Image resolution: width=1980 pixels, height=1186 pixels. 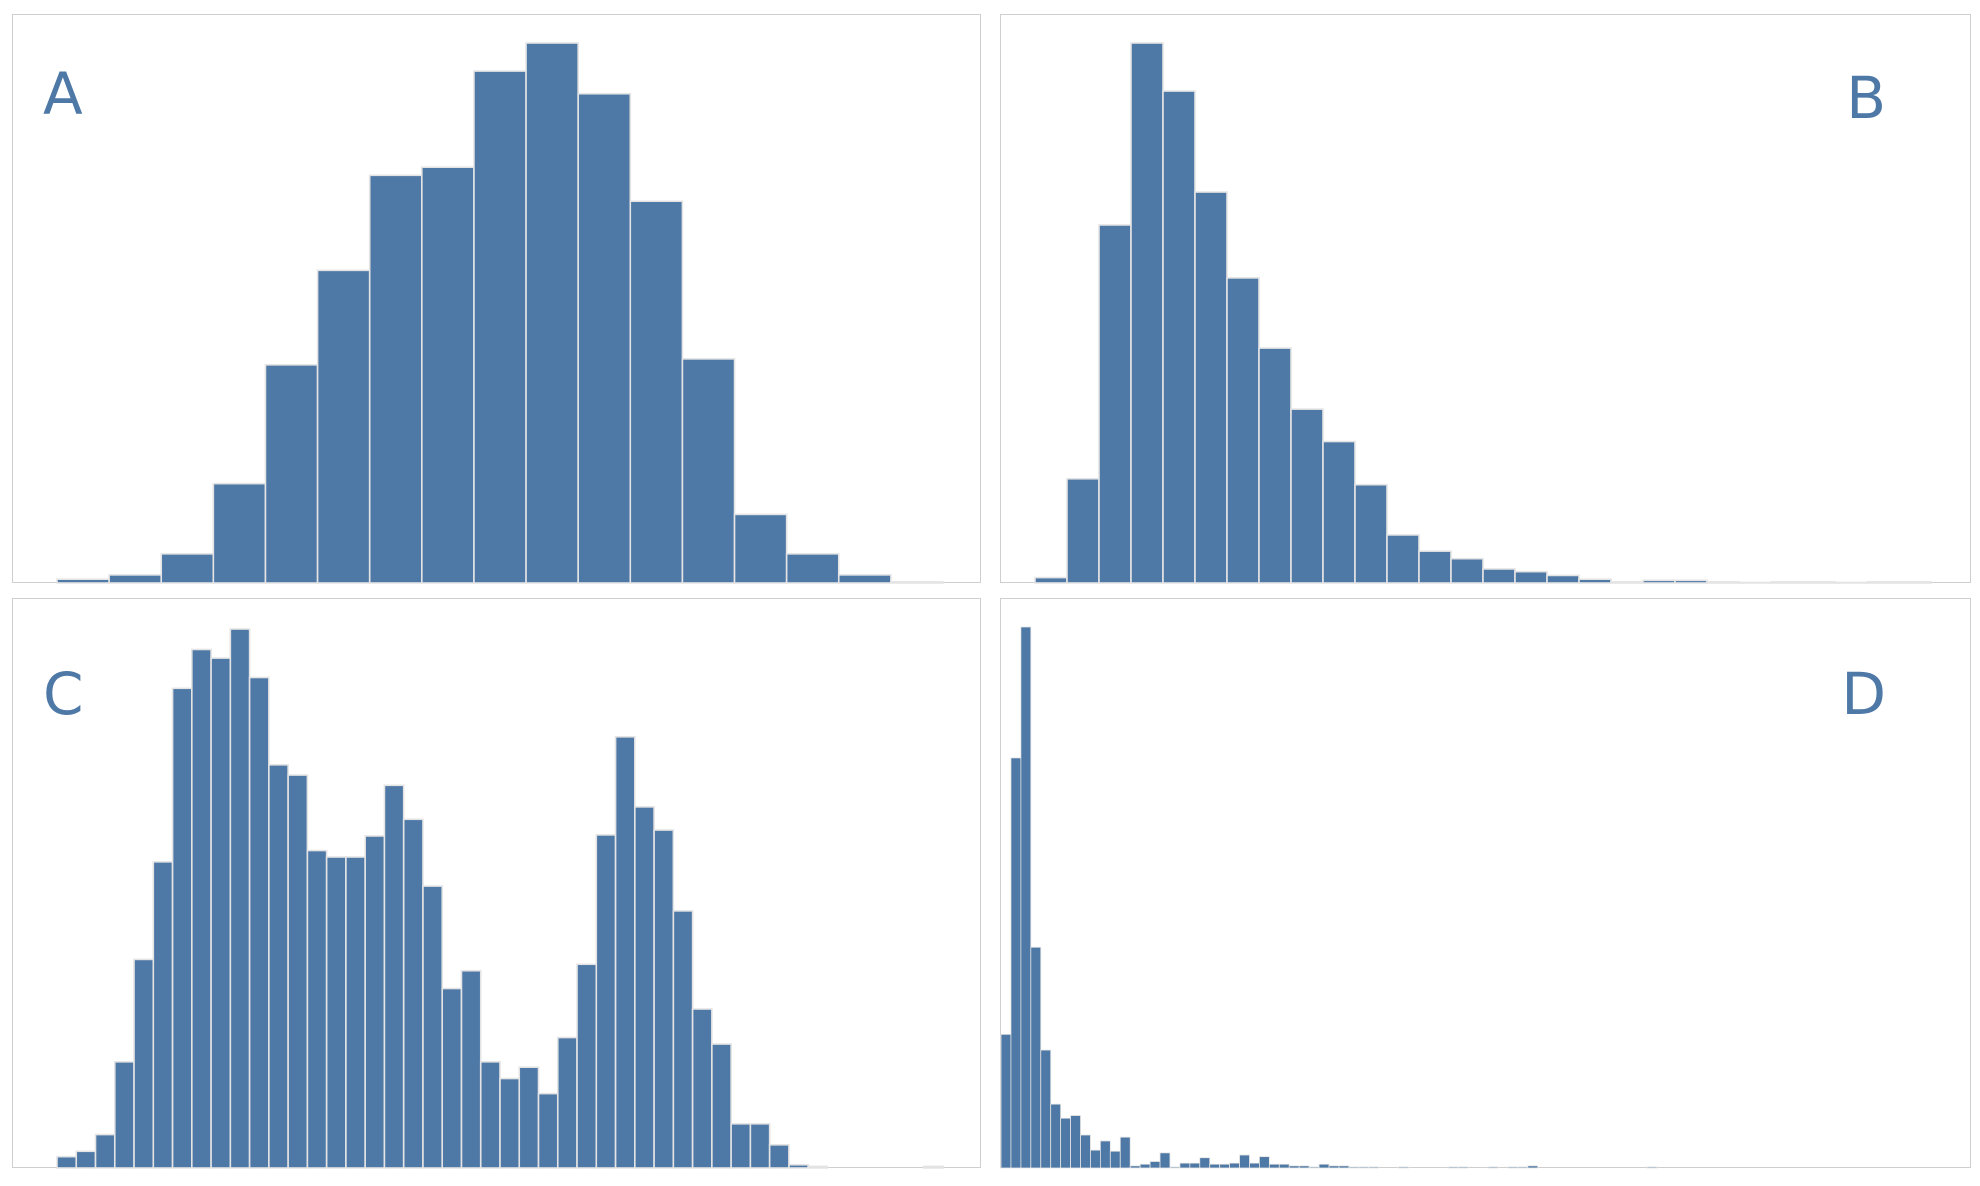 What do you see at coordinates (63, 694) in the screenshot?
I see `panel-label-c: C` at bounding box center [63, 694].